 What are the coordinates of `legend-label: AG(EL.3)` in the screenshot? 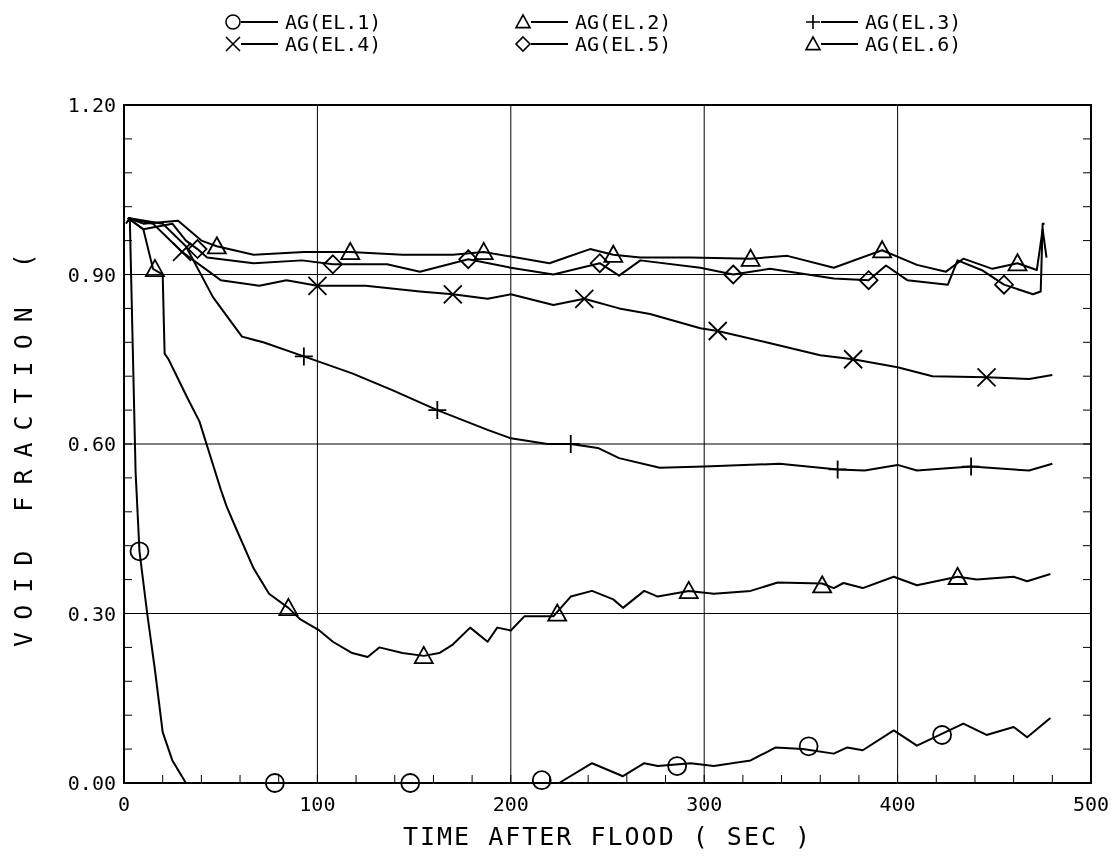 It's located at (913, 22).